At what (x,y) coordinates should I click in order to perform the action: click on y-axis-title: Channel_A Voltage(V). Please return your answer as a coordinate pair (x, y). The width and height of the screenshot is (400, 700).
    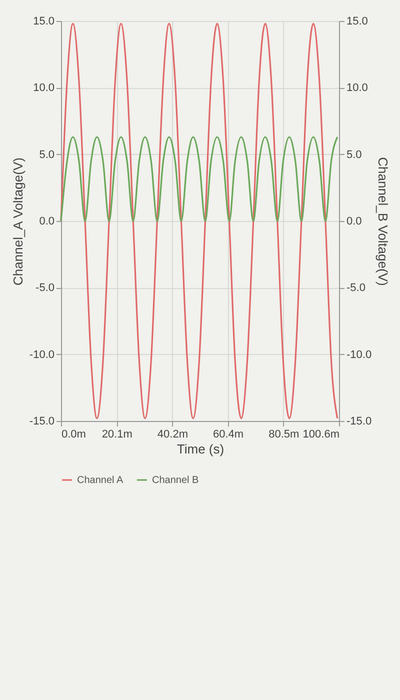
    Looking at the image, I should click on (18, 222).